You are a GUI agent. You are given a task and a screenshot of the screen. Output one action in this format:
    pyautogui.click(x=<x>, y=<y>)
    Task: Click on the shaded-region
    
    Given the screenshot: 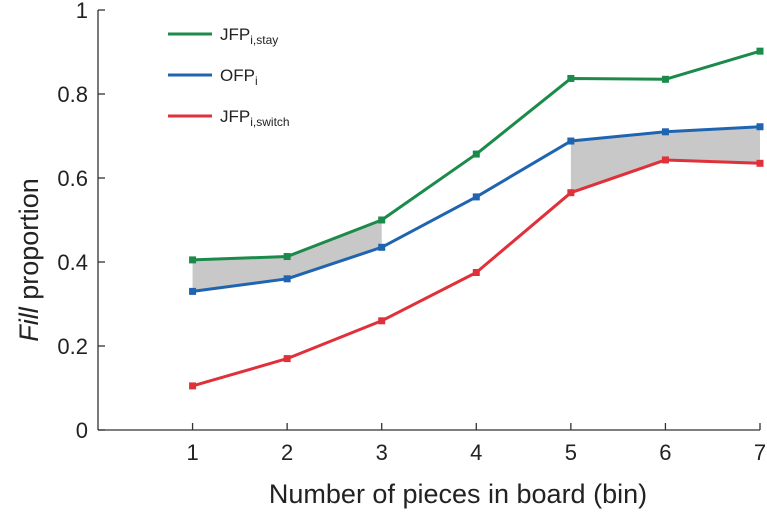 What is the action you would take?
    pyautogui.click(x=287, y=256)
    